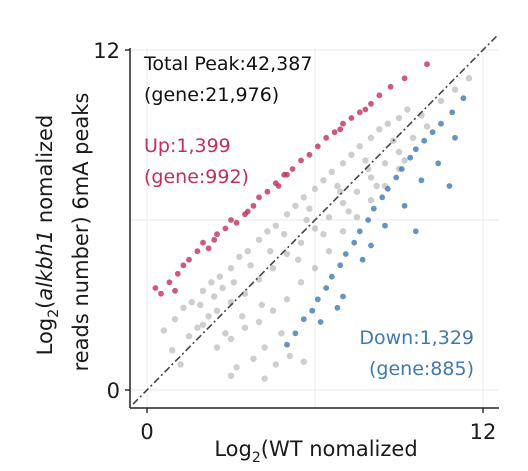 Image resolution: width=528 pixels, height=471 pixels. I want to click on y-axis-label-line2: reads number) 6mA peaks, so click(81, 232).